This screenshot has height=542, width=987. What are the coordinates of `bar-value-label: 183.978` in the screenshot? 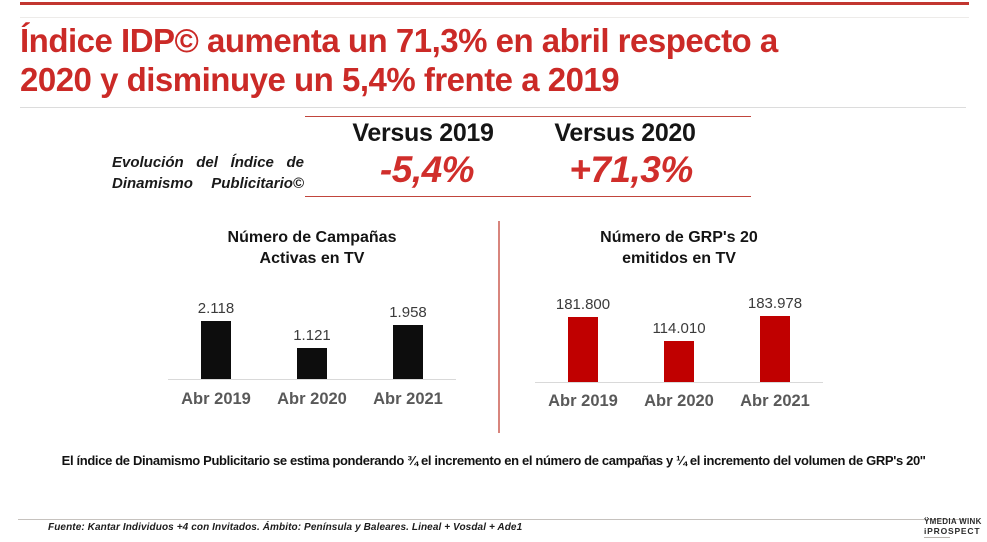 It's located at (775, 303).